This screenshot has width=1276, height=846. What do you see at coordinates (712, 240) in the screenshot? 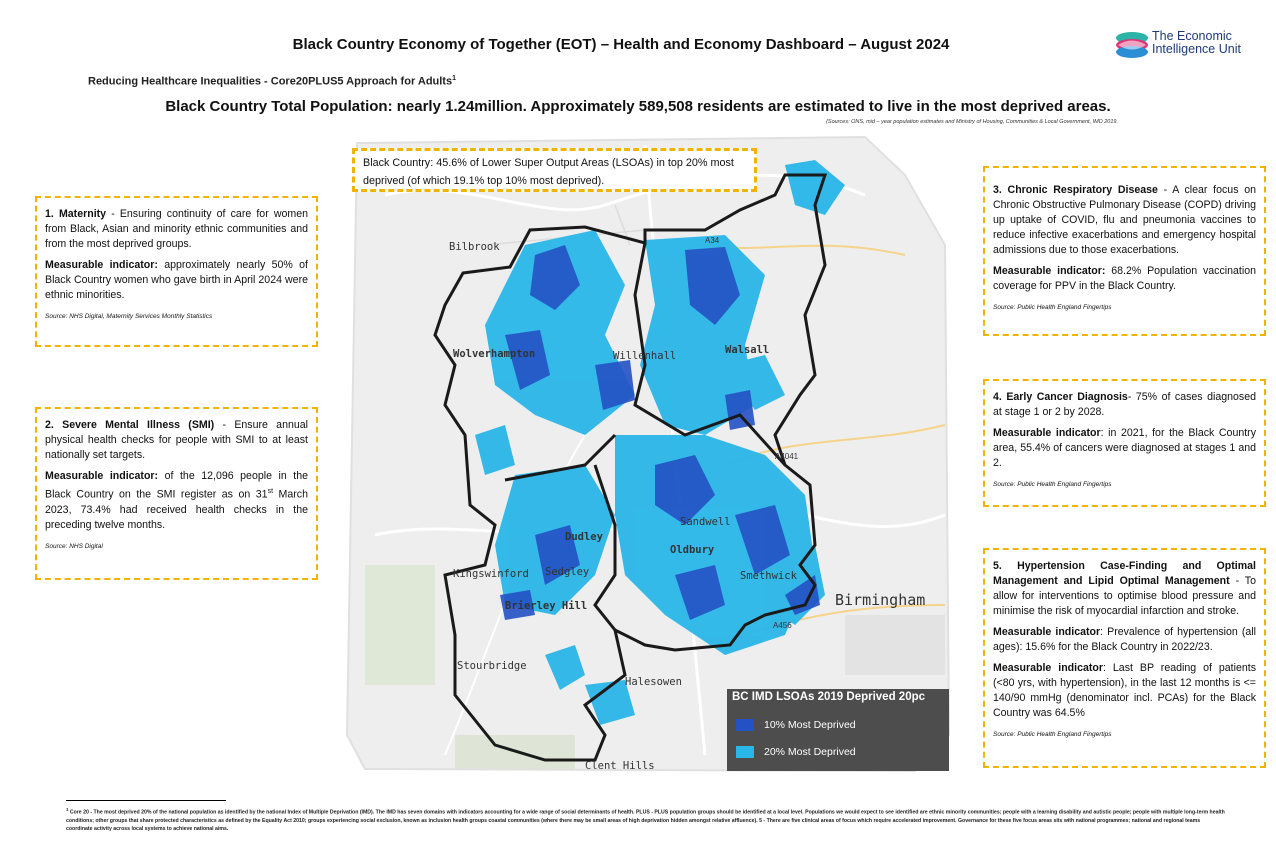
I see `road-label: A34` at bounding box center [712, 240].